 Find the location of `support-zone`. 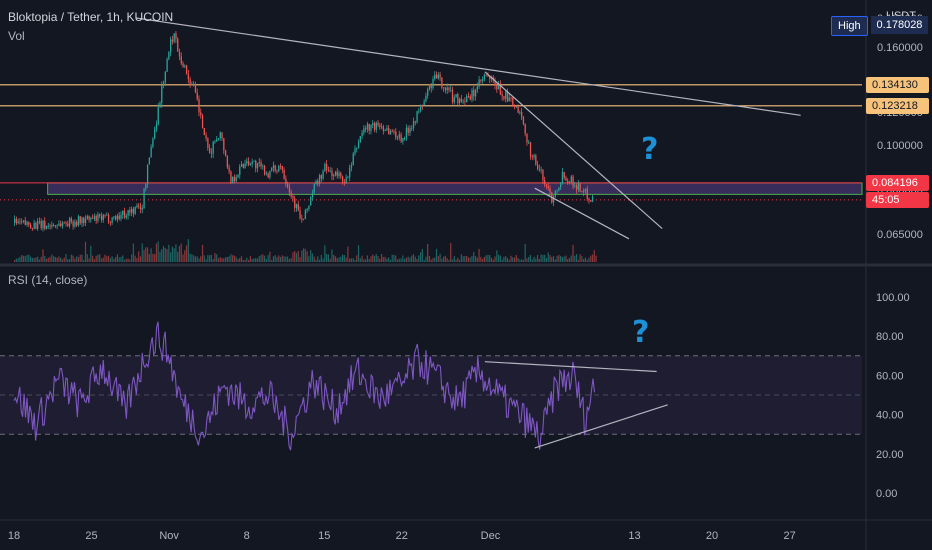

support-zone is located at coordinates (455, 188).